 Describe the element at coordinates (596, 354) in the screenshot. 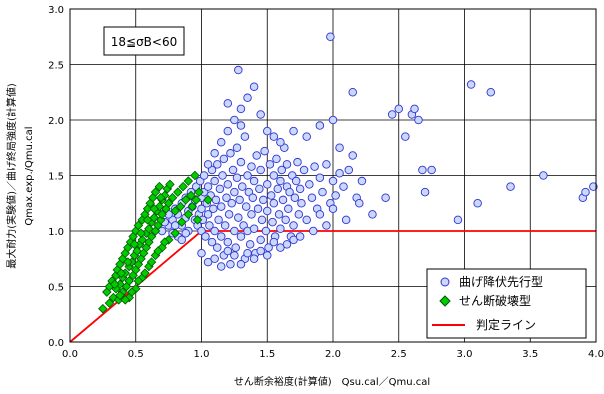

I see `x-tick-label: 4.0` at that location.